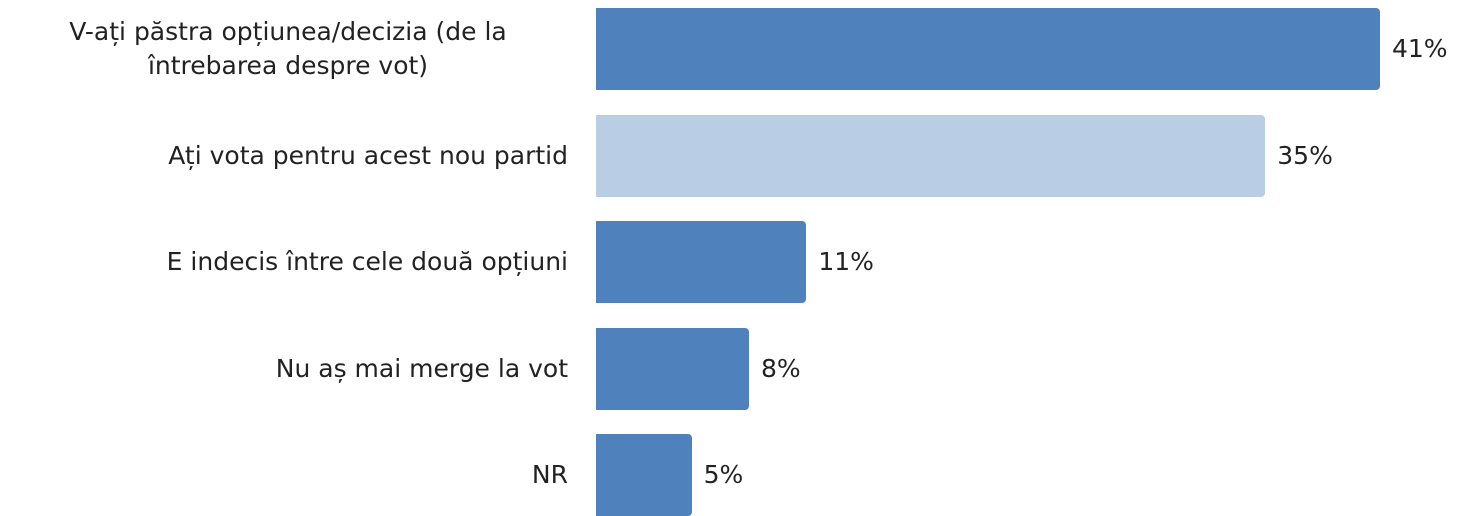 The width and height of the screenshot is (1459, 516). What do you see at coordinates (288, 475) in the screenshot?
I see `category-label: NR` at bounding box center [288, 475].